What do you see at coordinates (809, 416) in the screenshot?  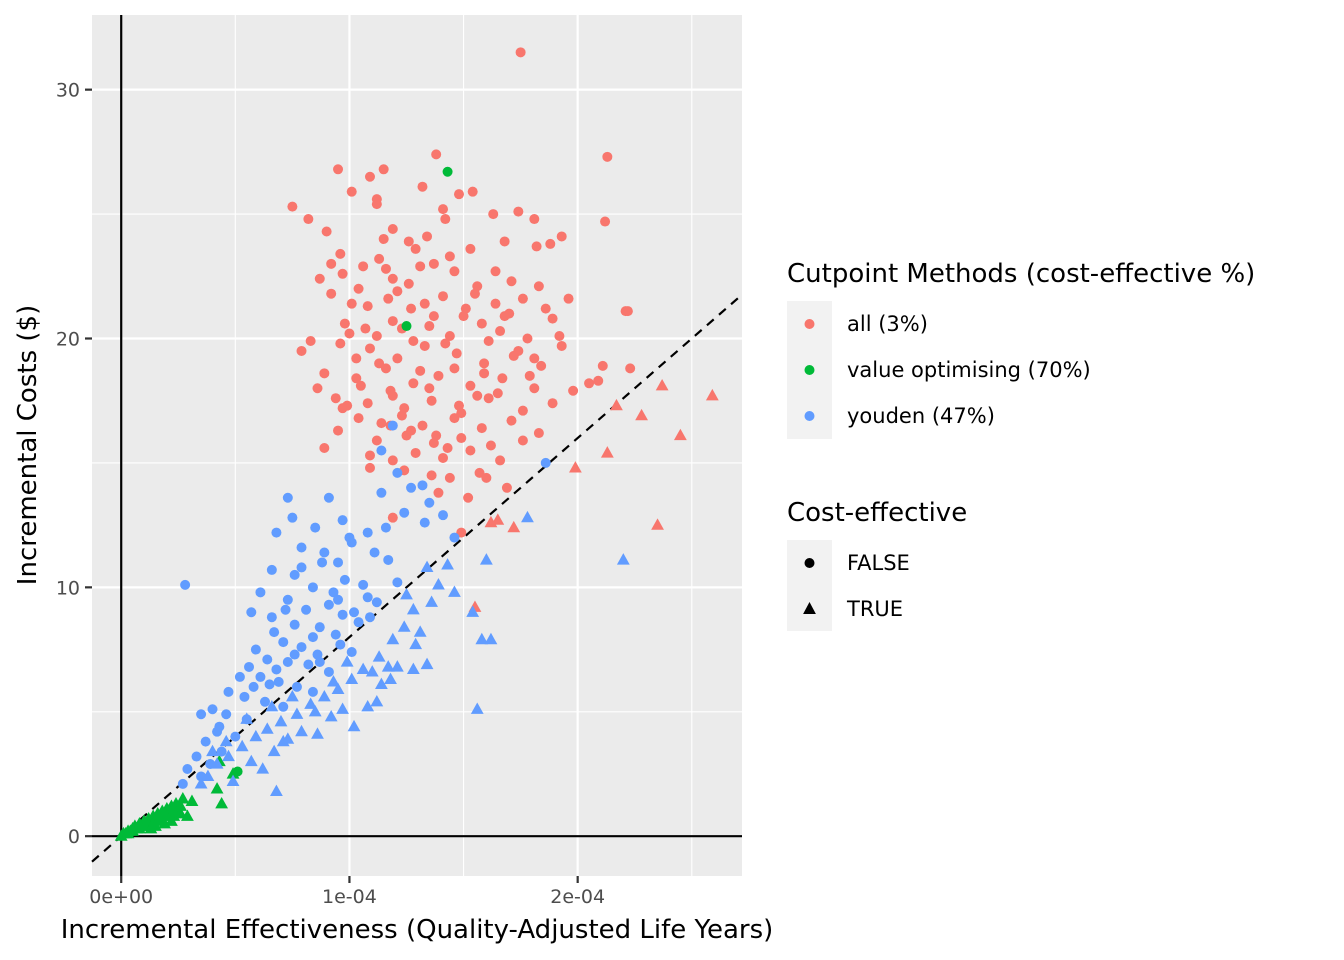 I see `legend-key-youden` at bounding box center [809, 416].